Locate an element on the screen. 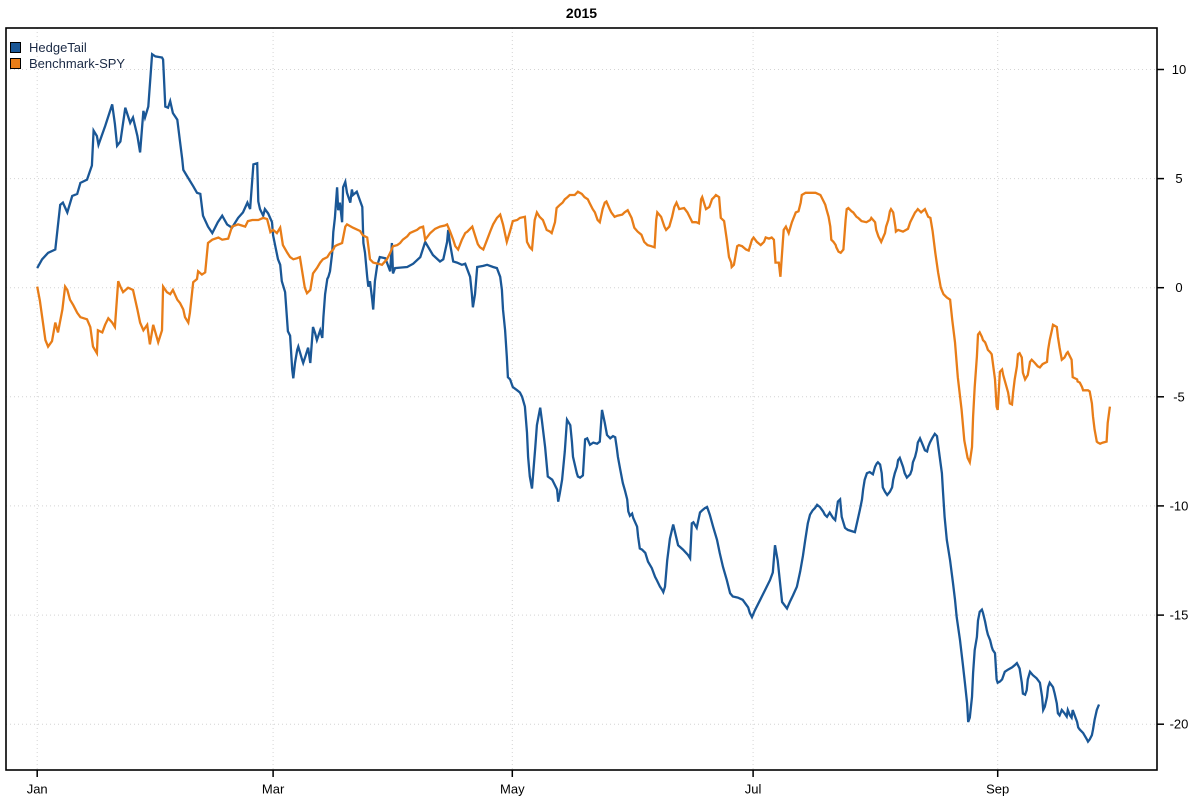  legend-item-benchmark-spy: Benchmark-SPY is located at coordinates (67, 63).